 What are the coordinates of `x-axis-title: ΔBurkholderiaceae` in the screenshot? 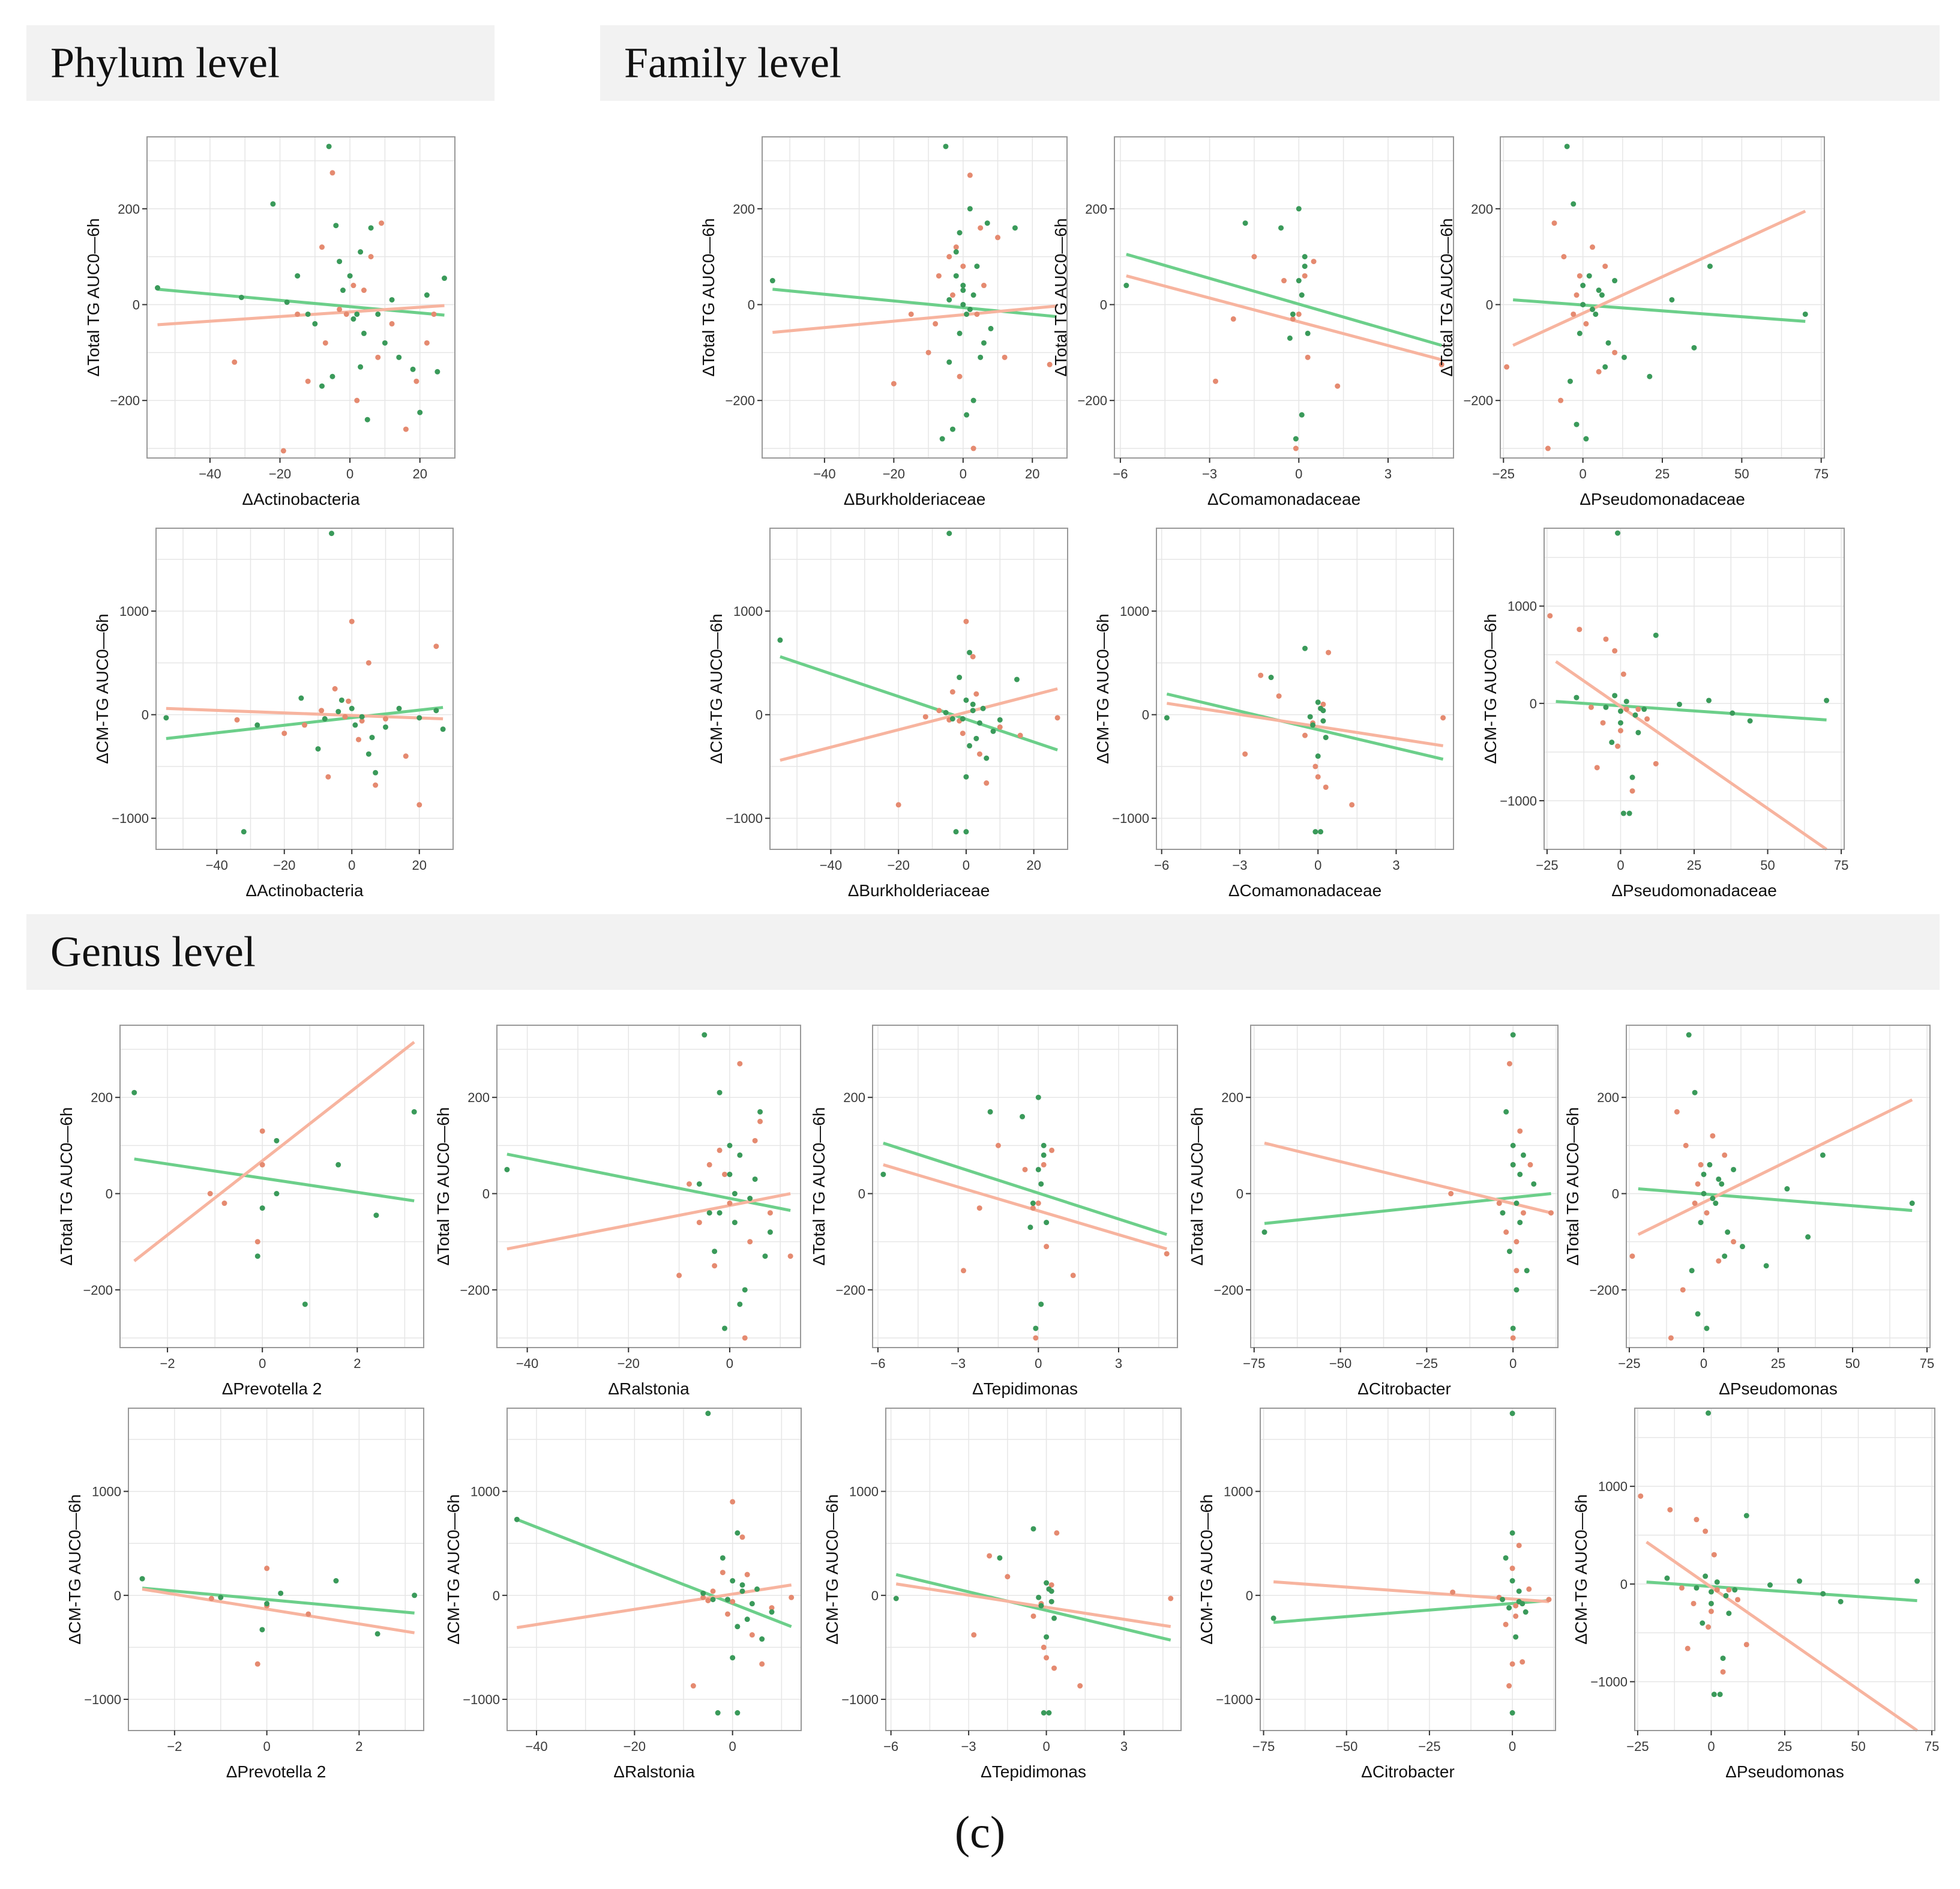 It's located at (915, 499).